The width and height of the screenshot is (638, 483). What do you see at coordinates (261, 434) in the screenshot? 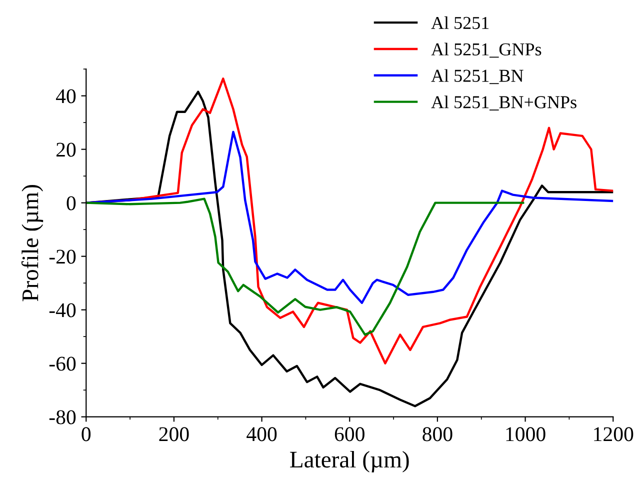
I see `x-tick-label: 400` at bounding box center [261, 434].